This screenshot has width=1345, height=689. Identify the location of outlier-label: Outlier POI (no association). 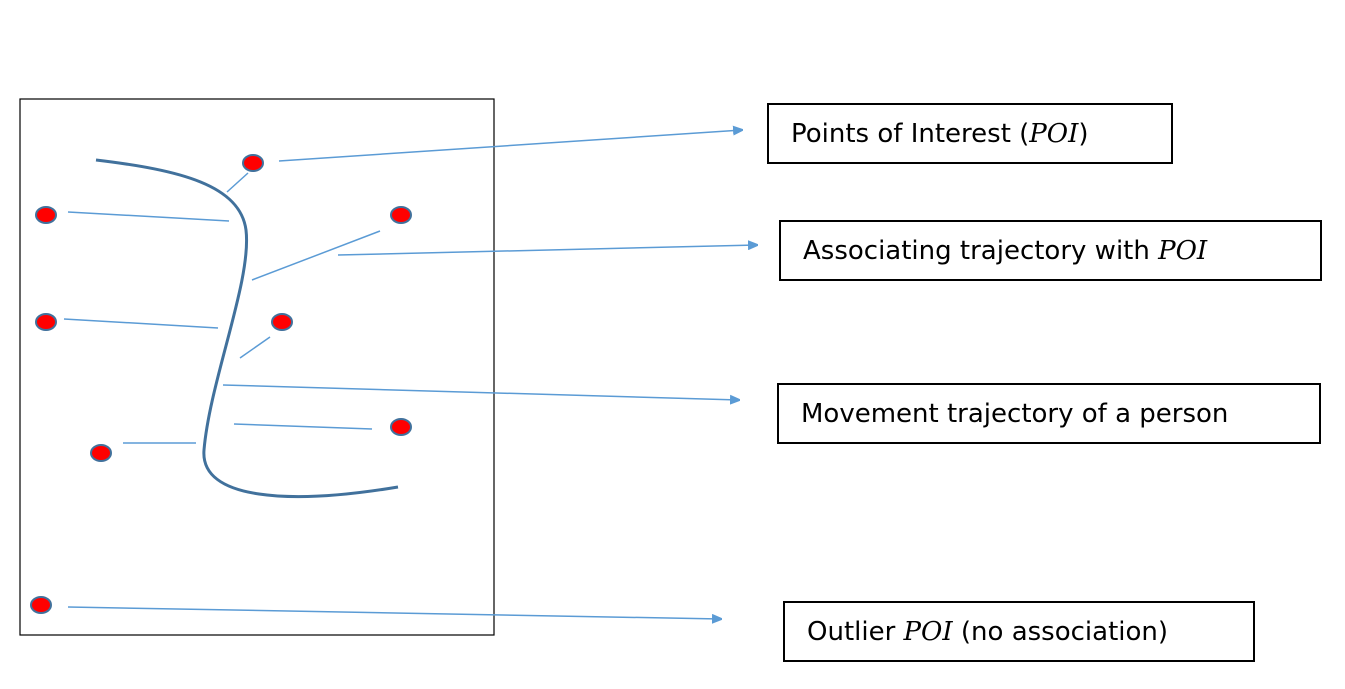
(976, 632).